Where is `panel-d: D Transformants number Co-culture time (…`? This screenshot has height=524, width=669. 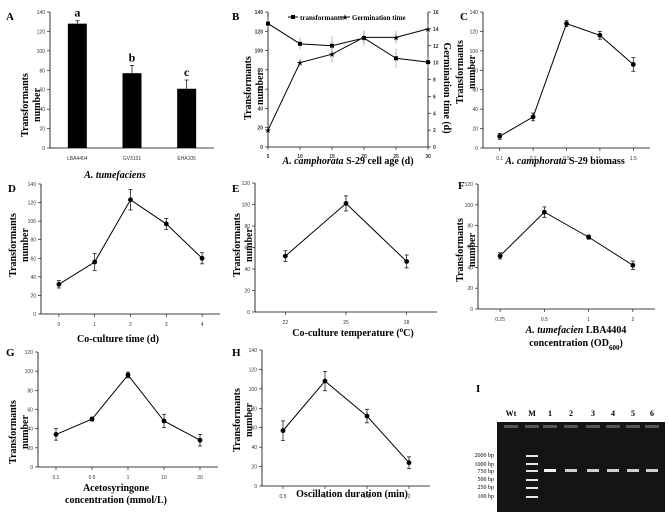
panel-d: D Transformants number Co-culture time (… is located at coordinates (114, 263).